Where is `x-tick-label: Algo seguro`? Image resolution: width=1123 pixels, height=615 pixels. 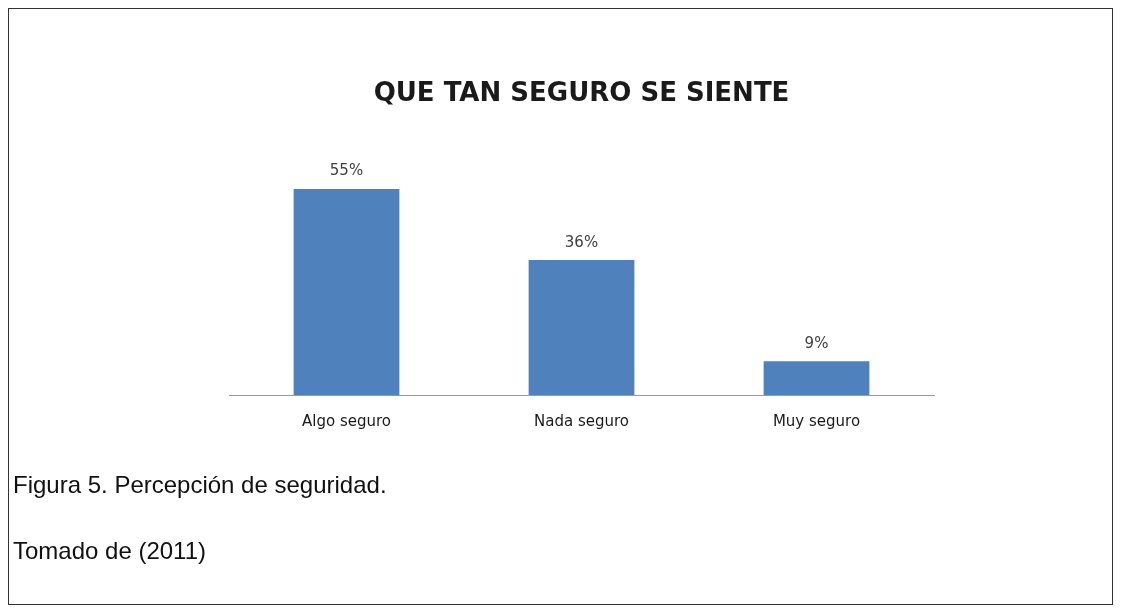
x-tick-label: Algo seguro is located at coordinates (346, 420).